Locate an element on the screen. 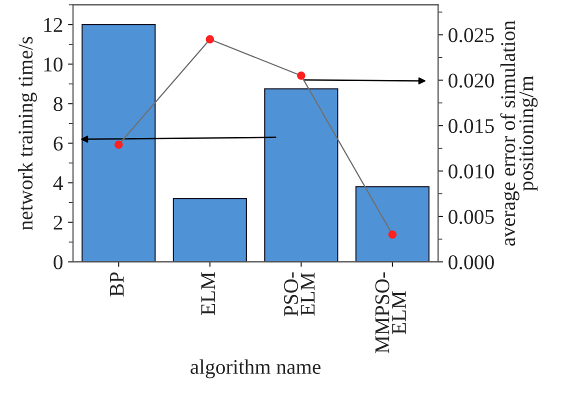 The height and width of the screenshot is (401, 566). x-tick-label: MMPSO- ELM is located at coordinates (390, 313).